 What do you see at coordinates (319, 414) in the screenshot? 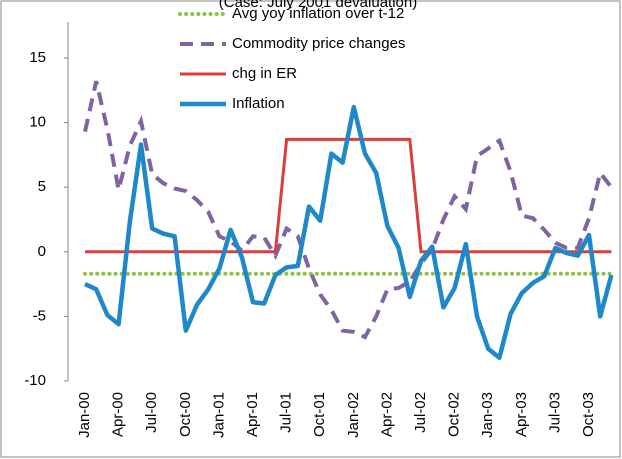
I see `x-tick-label: Oct-01` at bounding box center [319, 414].